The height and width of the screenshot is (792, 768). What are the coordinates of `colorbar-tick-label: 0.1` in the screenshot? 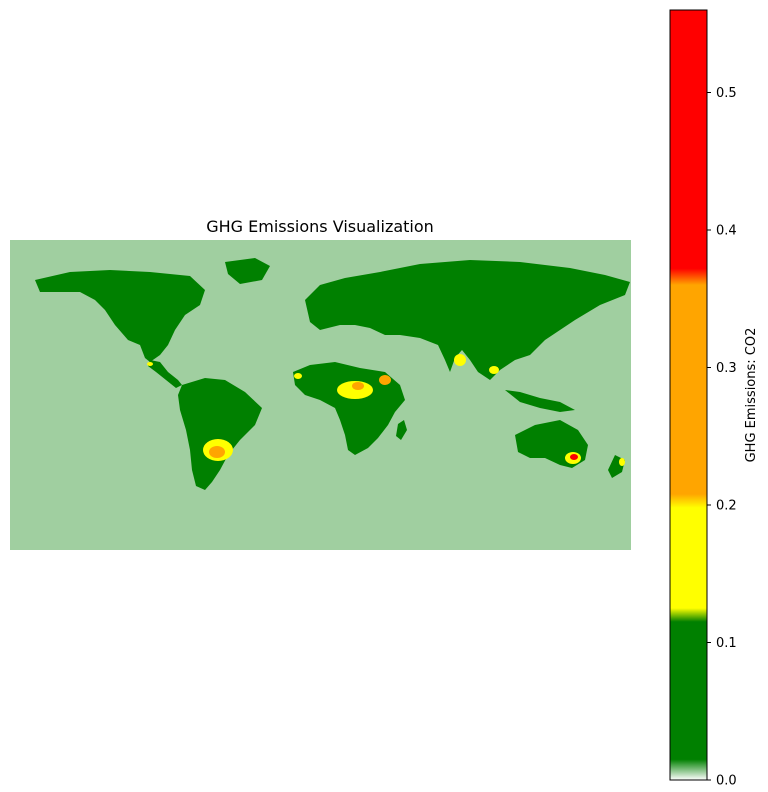 It's located at (726, 643).